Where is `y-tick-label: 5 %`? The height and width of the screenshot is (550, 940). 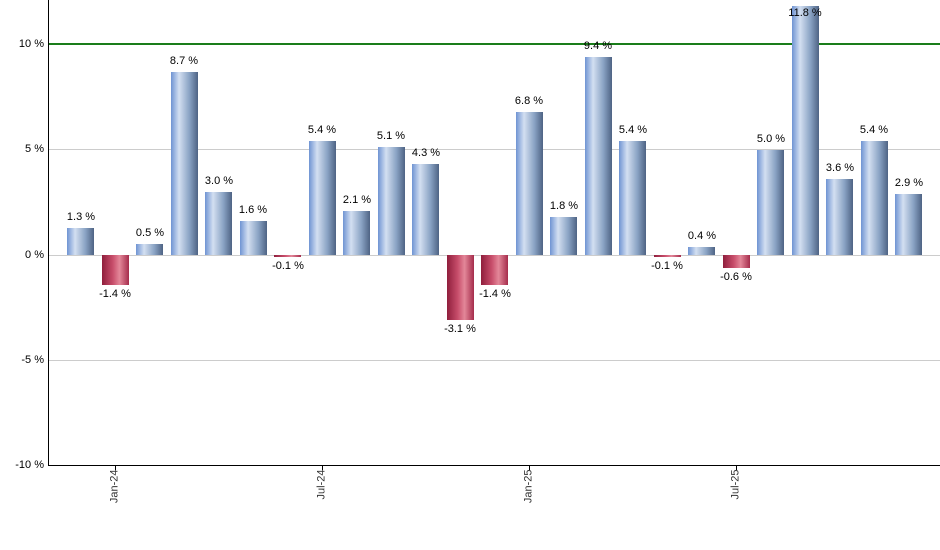 y-tick-label: 5 % is located at coordinates (34, 149).